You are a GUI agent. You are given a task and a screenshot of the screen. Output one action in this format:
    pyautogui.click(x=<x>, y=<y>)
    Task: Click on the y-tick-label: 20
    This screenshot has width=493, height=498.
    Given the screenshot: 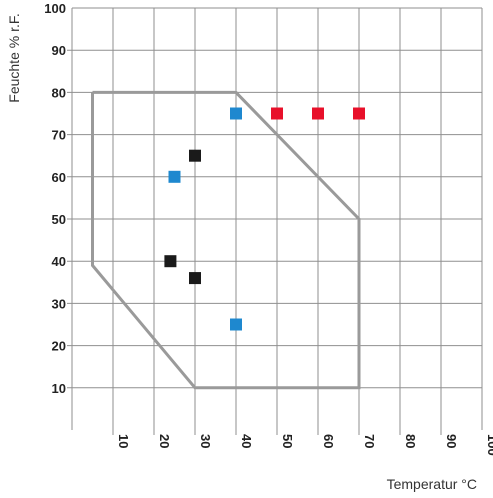 What is the action you would take?
    pyautogui.click(x=59, y=346)
    